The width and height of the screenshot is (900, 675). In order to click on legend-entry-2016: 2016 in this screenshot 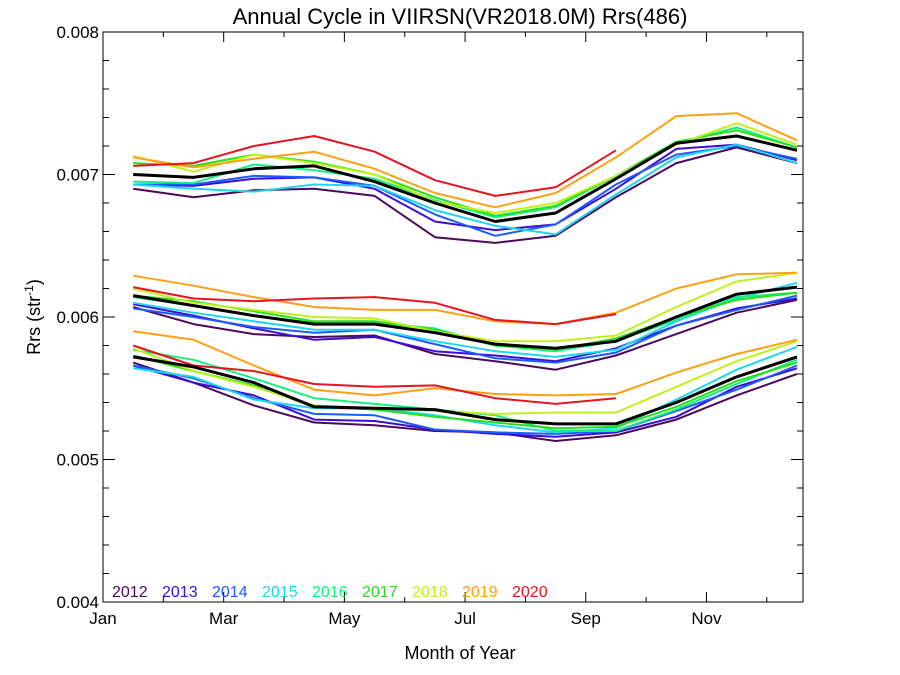, I will do `click(330, 592)`.